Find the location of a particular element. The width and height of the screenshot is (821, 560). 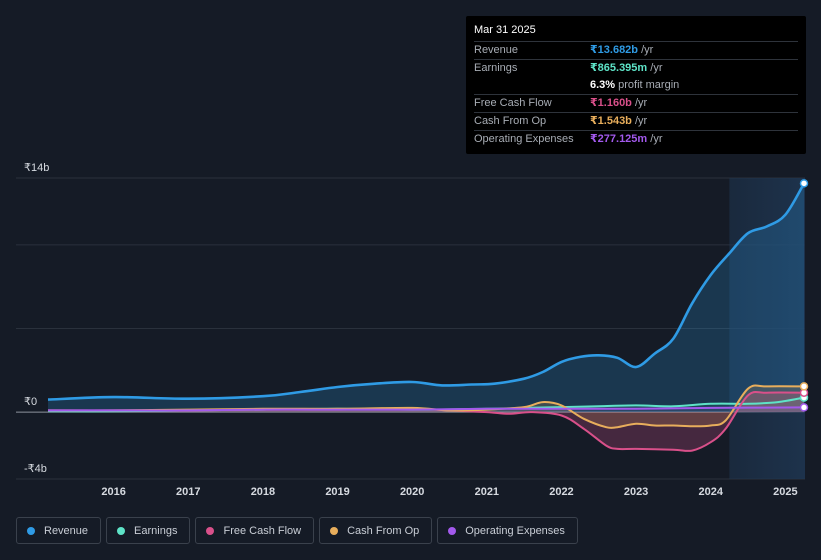

tooltip-row: Free Cash Flow ₹1.160b /yr is located at coordinates (636, 103).